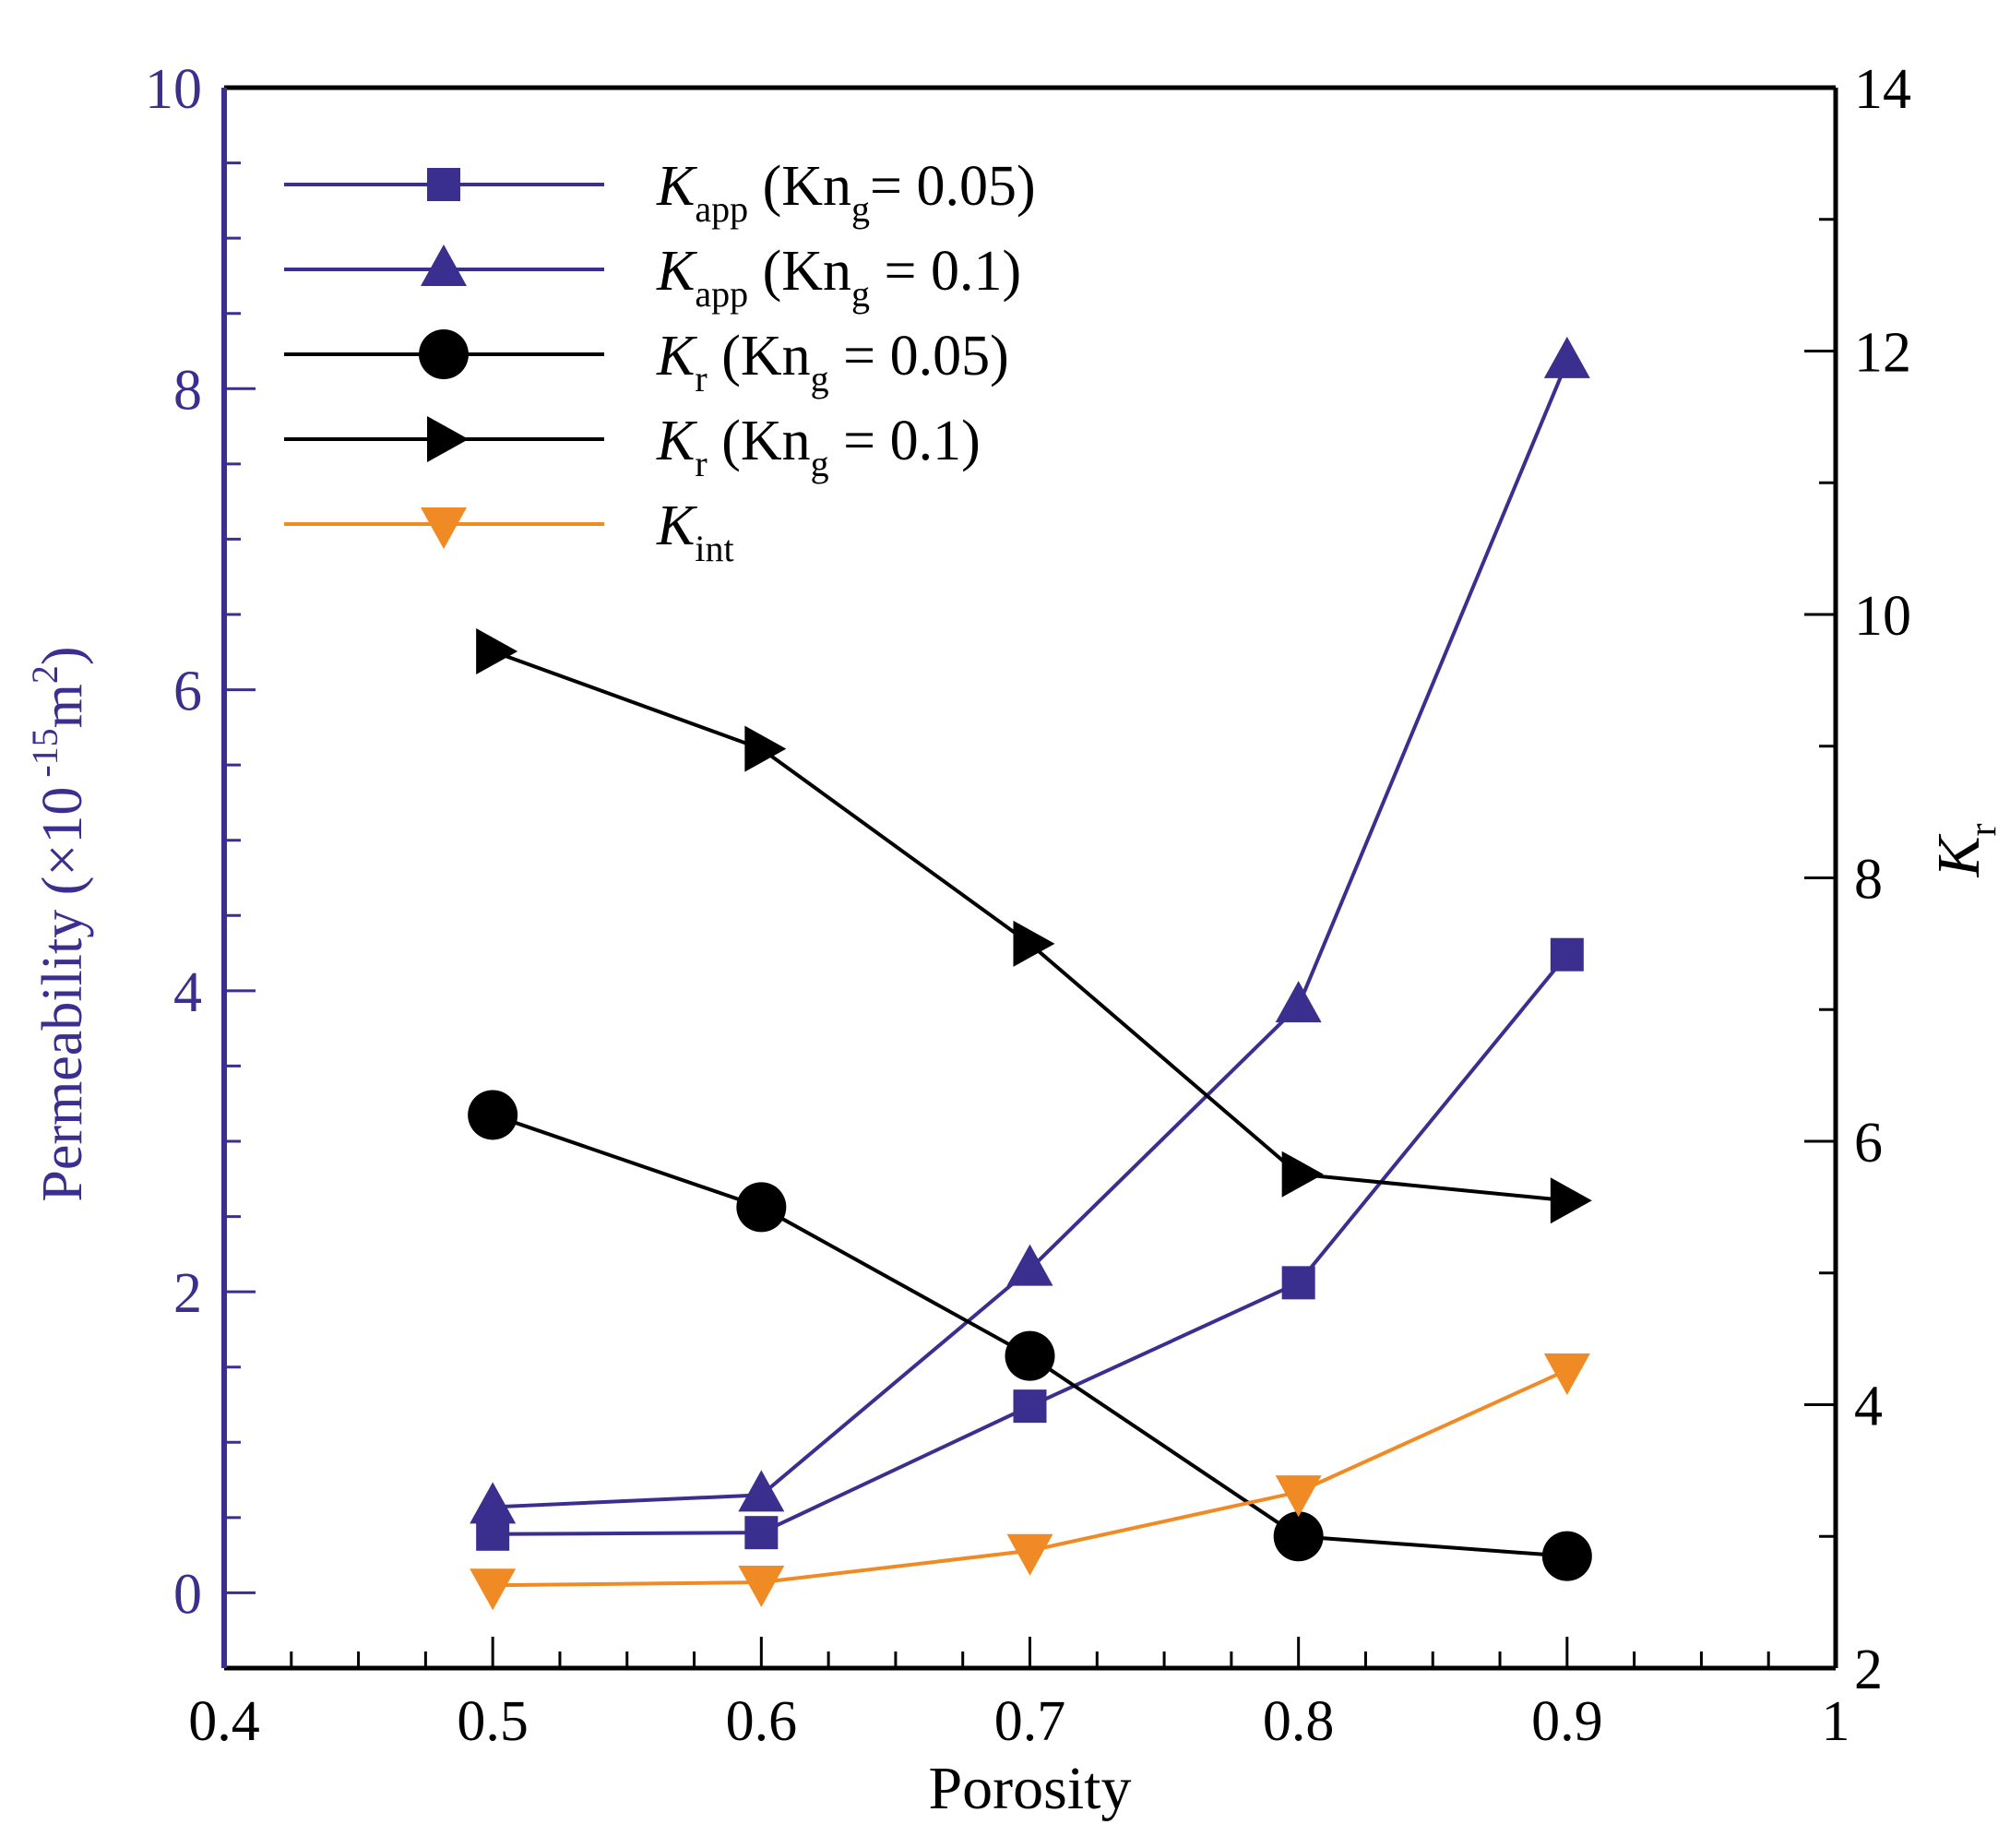  I want to click on legend-item: Kint, so click(509, 532).